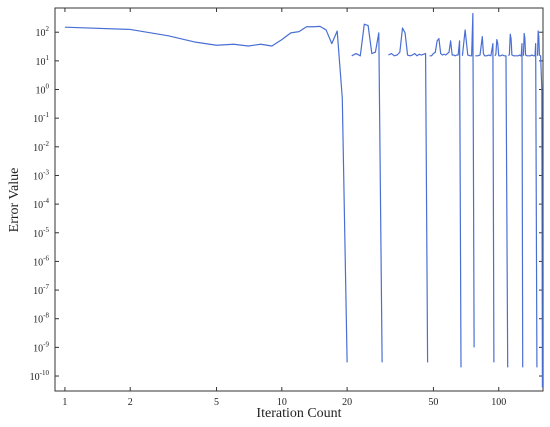  Describe the element at coordinates (347, 402) in the screenshot. I see `x-tick-label: 20` at that location.